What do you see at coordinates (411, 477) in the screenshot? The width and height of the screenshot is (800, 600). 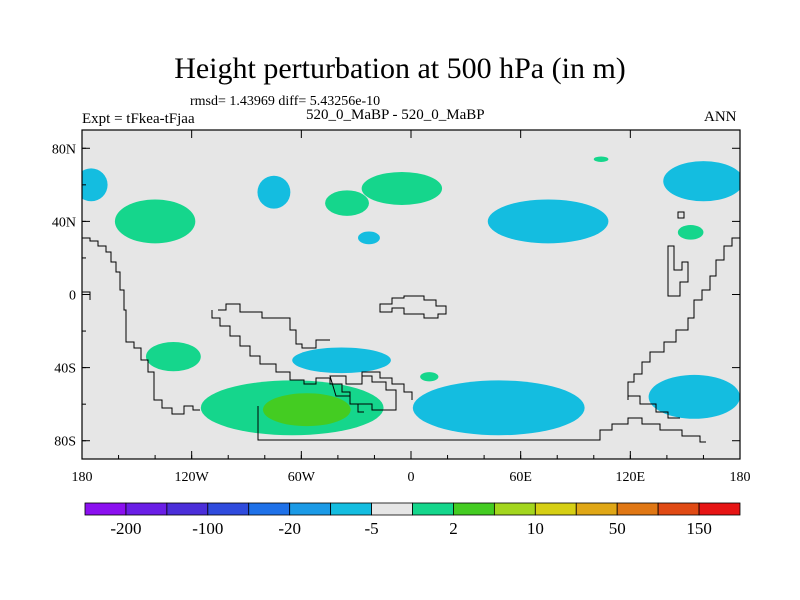 I see `x-tick-label: 0` at bounding box center [411, 477].